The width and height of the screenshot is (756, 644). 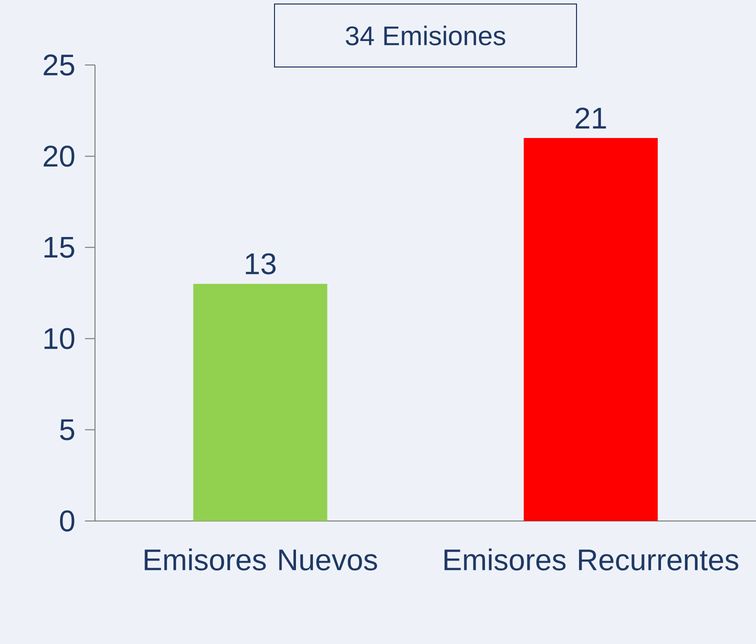 What do you see at coordinates (59, 339) in the screenshot?
I see `y-tick-label: 10` at bounding box center [59, 339].